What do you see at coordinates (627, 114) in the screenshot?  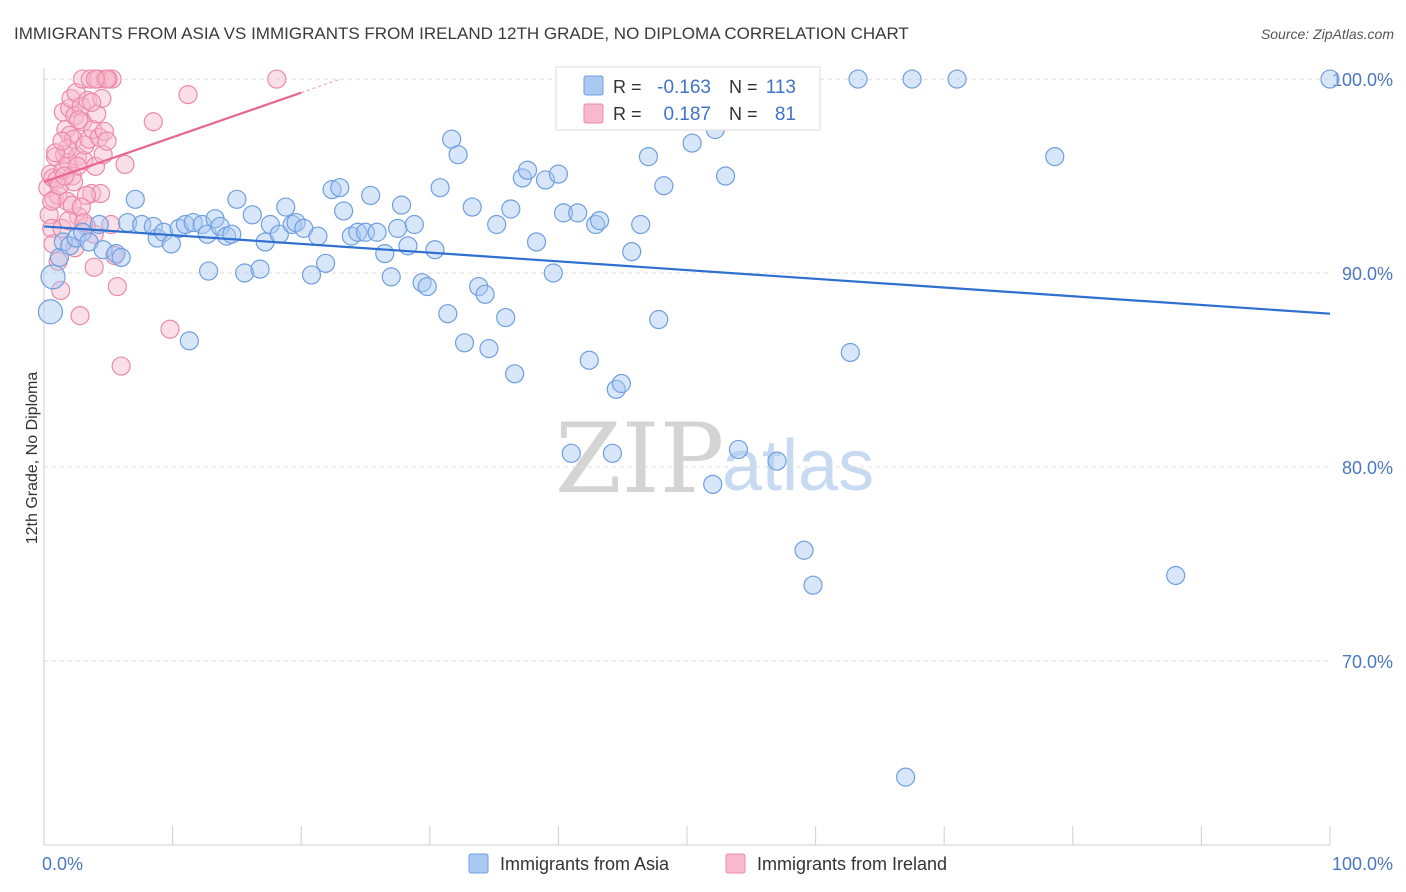 I see `stats-ireland-r-label: R =` at bounding box center [627, 114].